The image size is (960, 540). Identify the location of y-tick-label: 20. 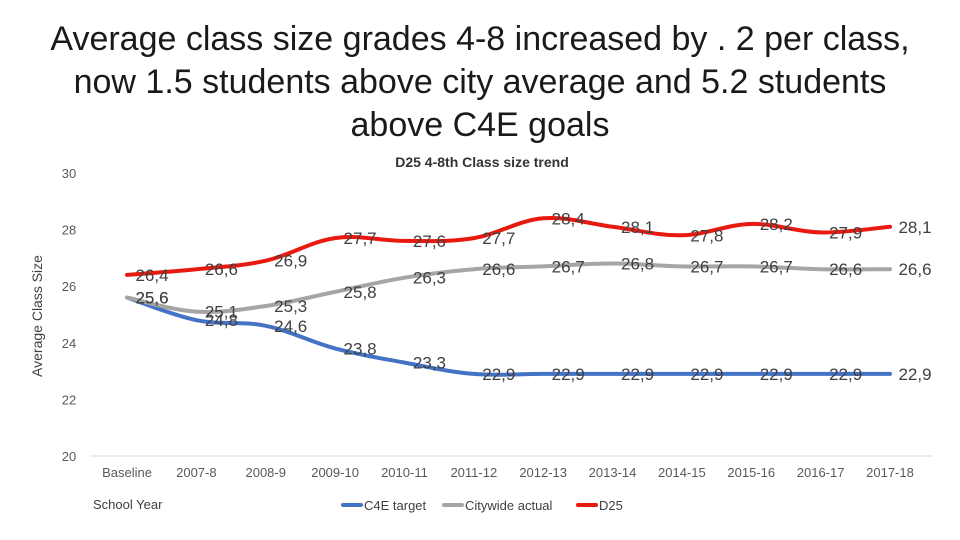
(69, 456).